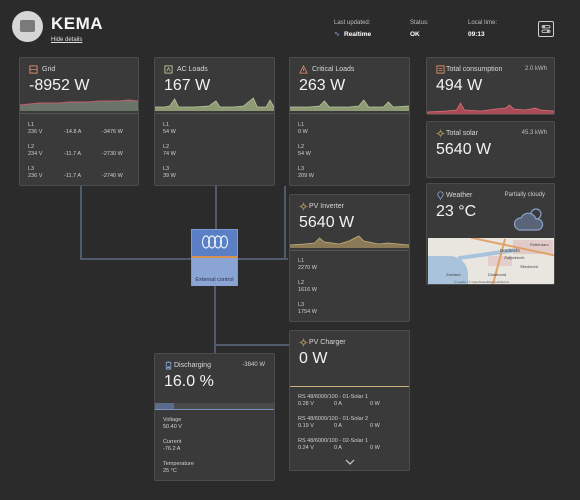 Image resolution: width=580 pixels, height=500 pixels. I want to click on grid-sparkline, so click(79, 105).